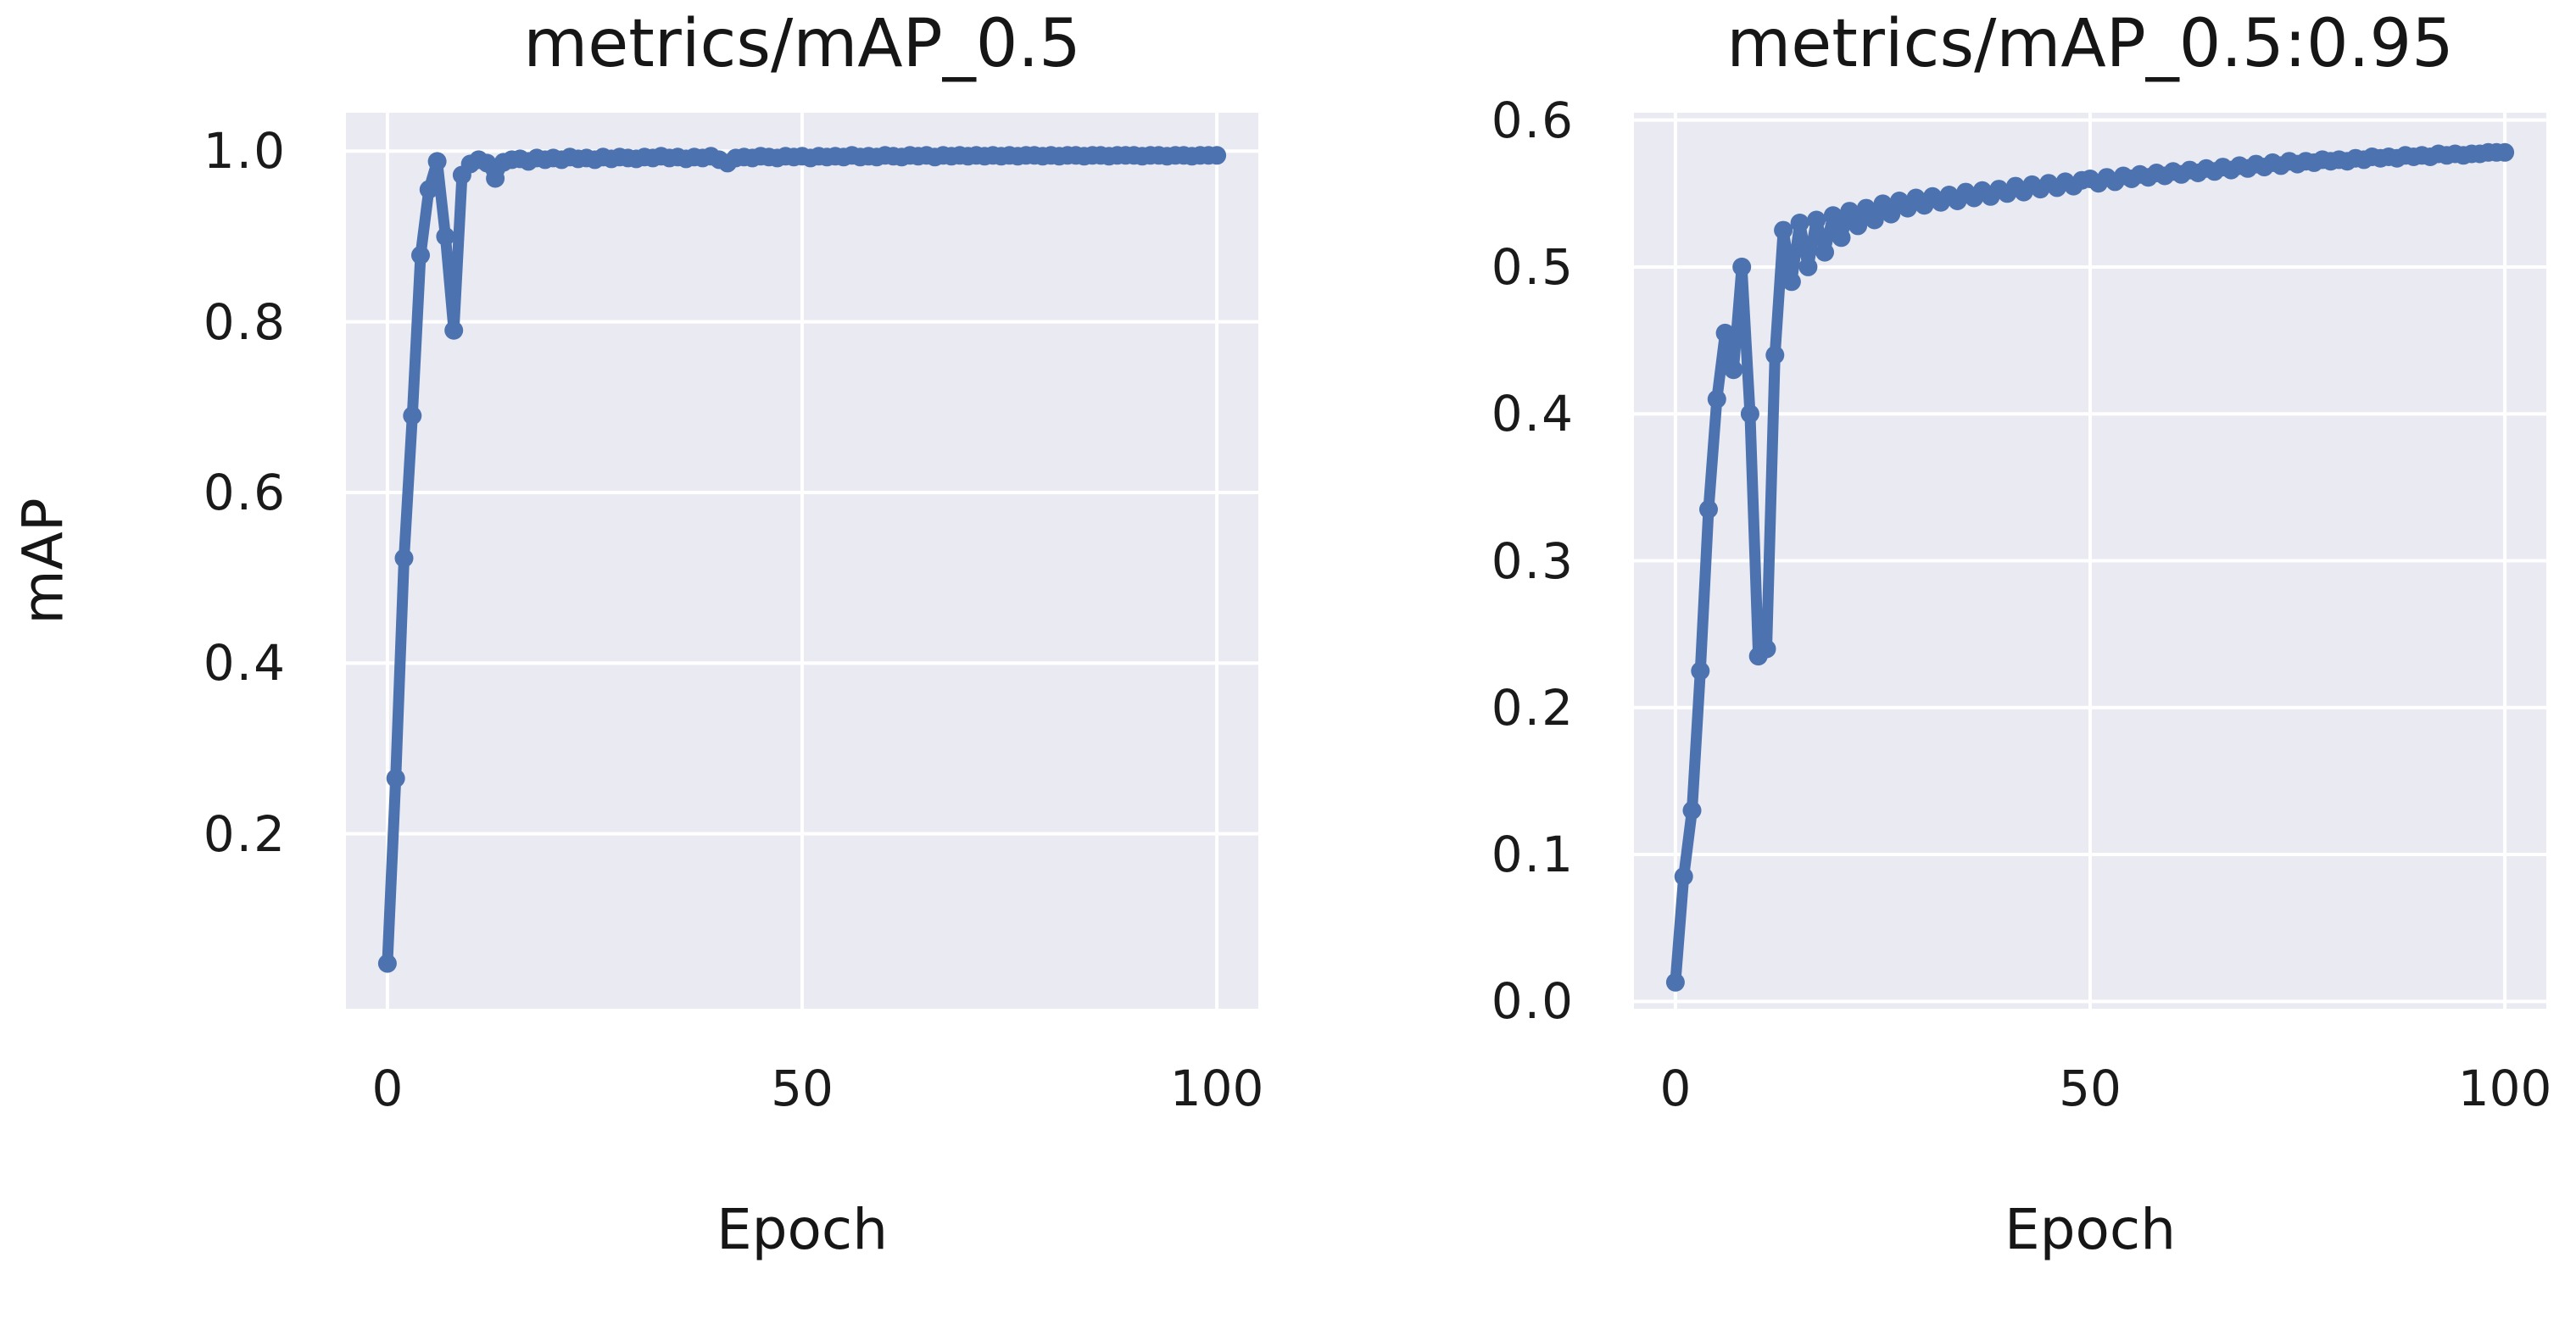 The width and height of the screenshot is (2576, 1330). I want to click on y-tick-label: 0.3, so click(1533, 561).